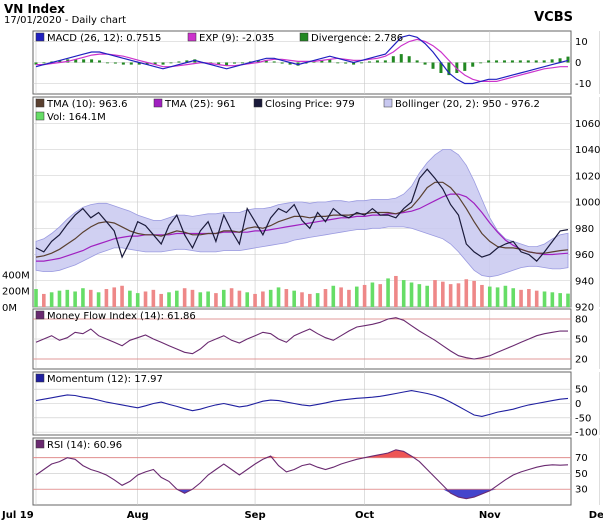 The height and width of the screenshot is (525, 603). I want to click on x-axis-label: Oct, so click(364, 515).